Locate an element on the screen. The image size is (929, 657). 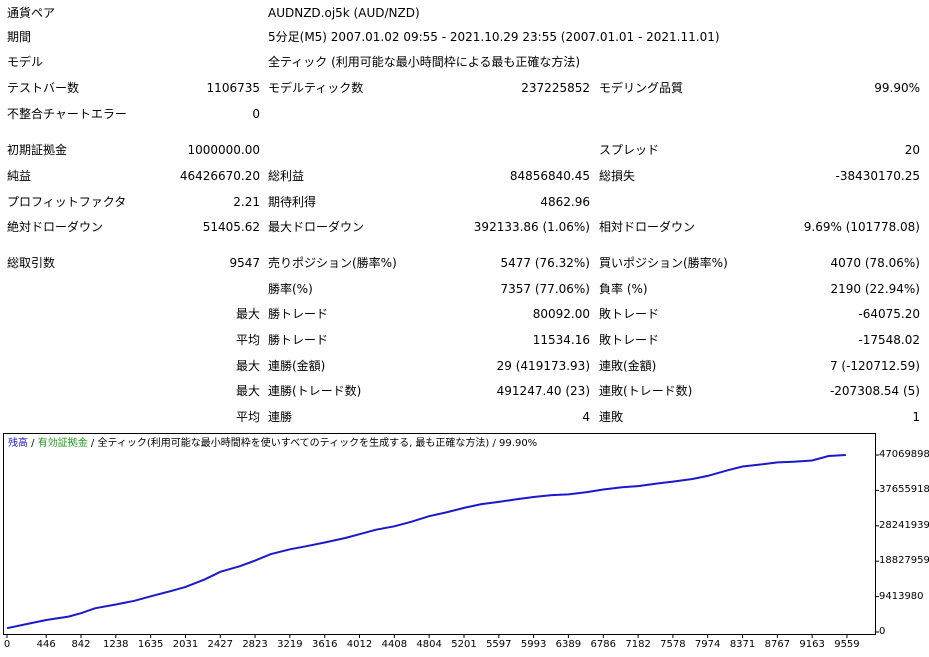
gross-profit-label: 総利益 is located at coordinates (286, 176).